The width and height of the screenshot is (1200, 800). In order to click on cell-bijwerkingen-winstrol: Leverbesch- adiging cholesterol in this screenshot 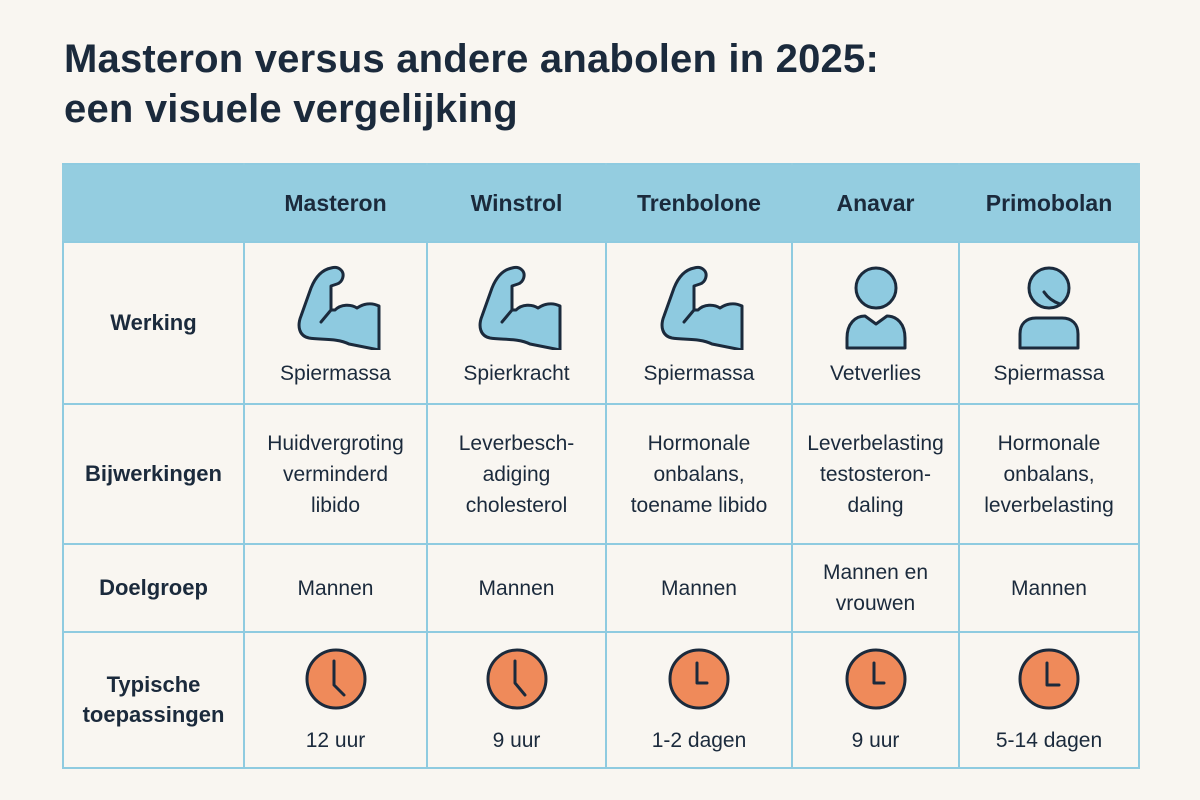, I will do `click(516, 474)`.